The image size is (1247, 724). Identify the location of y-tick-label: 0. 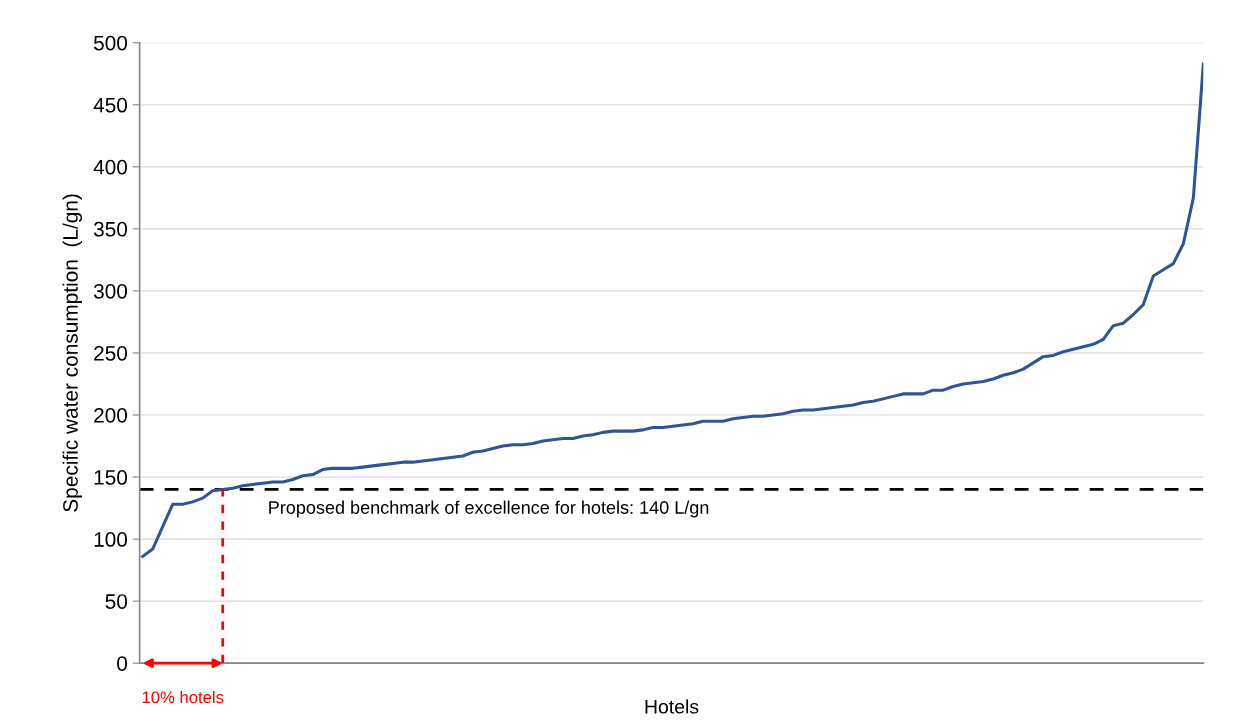
(122, 663).